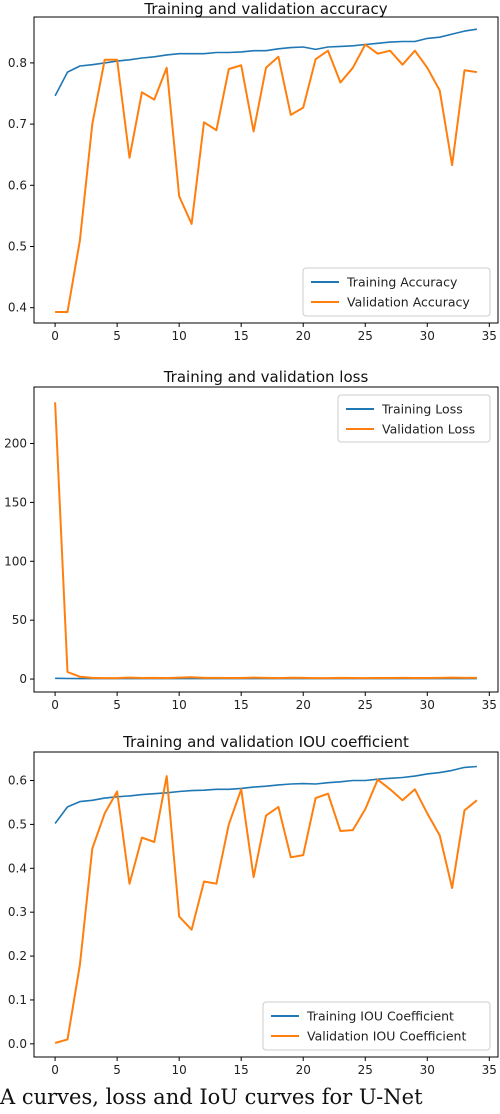  Describe the element at coordinates (17, 63) in the screenshot. I see `y-tick-label: 0.8` at that location.